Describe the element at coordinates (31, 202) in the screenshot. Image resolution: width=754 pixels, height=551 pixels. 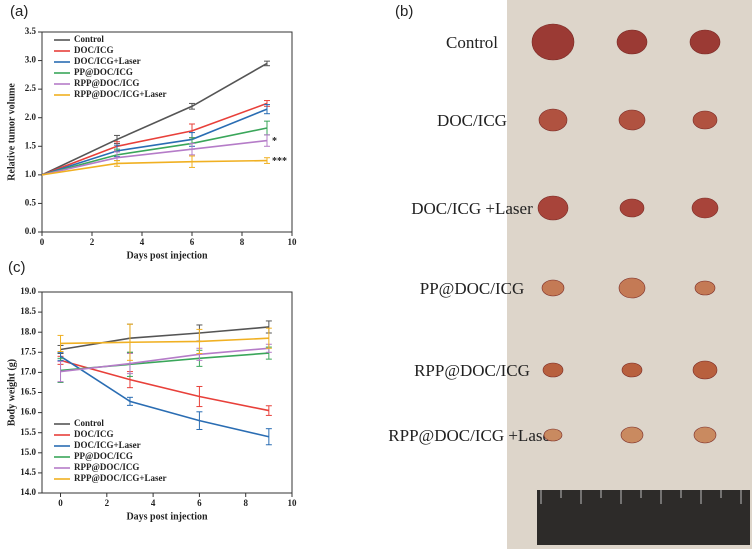
I see `y-tick-label: 0.5` at that location.